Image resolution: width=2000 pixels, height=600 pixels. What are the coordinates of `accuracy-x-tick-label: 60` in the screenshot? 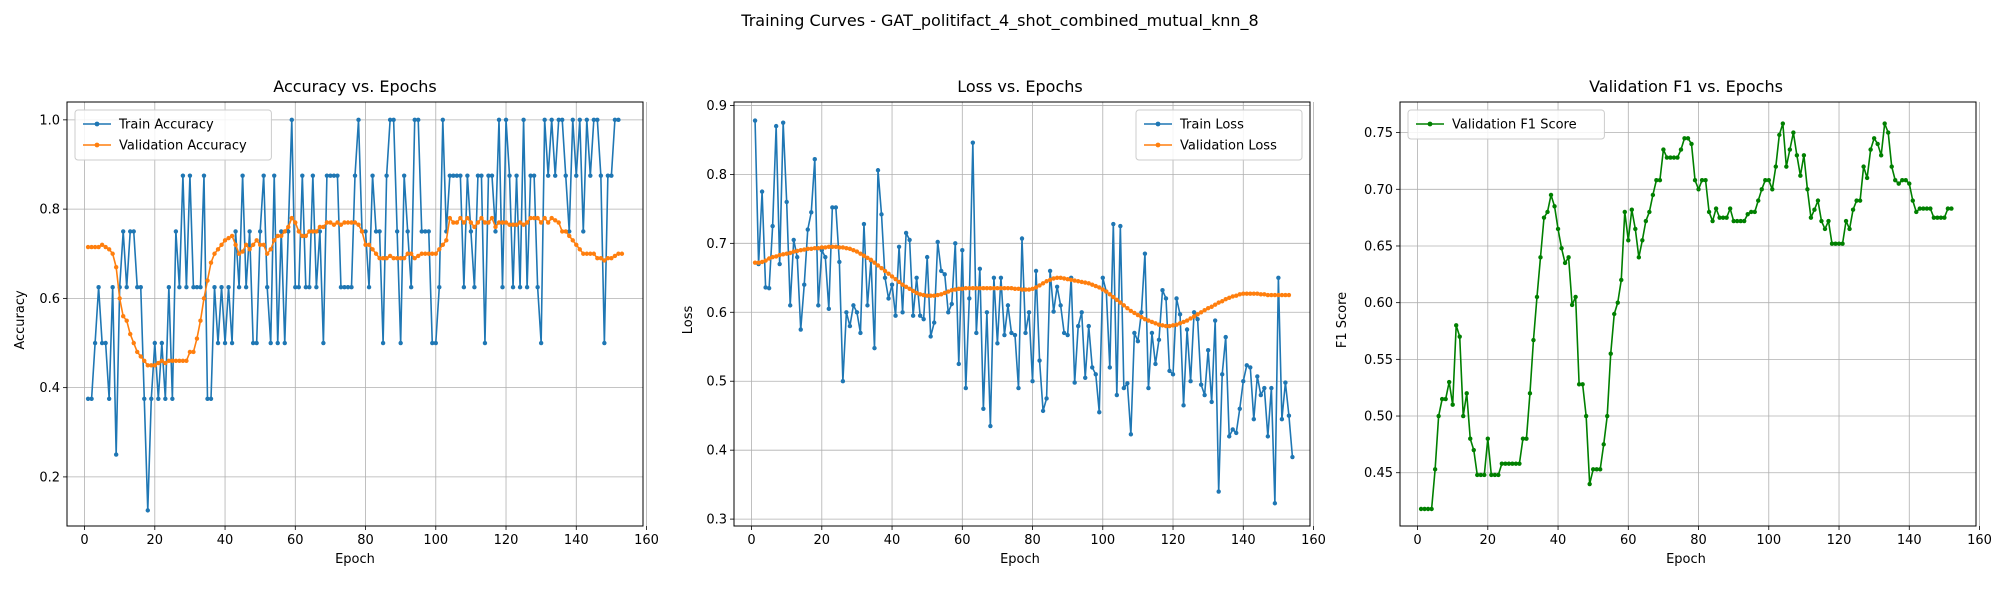 It's located at (295, 540).